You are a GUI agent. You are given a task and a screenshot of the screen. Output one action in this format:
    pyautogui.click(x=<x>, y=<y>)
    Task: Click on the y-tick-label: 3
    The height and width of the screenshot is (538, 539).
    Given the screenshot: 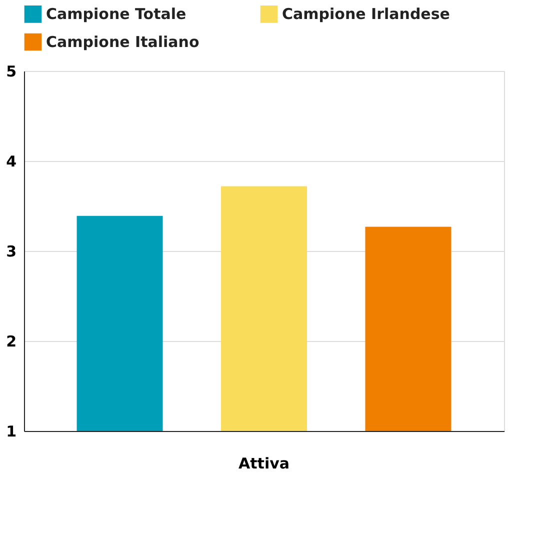 What is the action you would take?
    pyautogui.click(x=11, y=251)
    